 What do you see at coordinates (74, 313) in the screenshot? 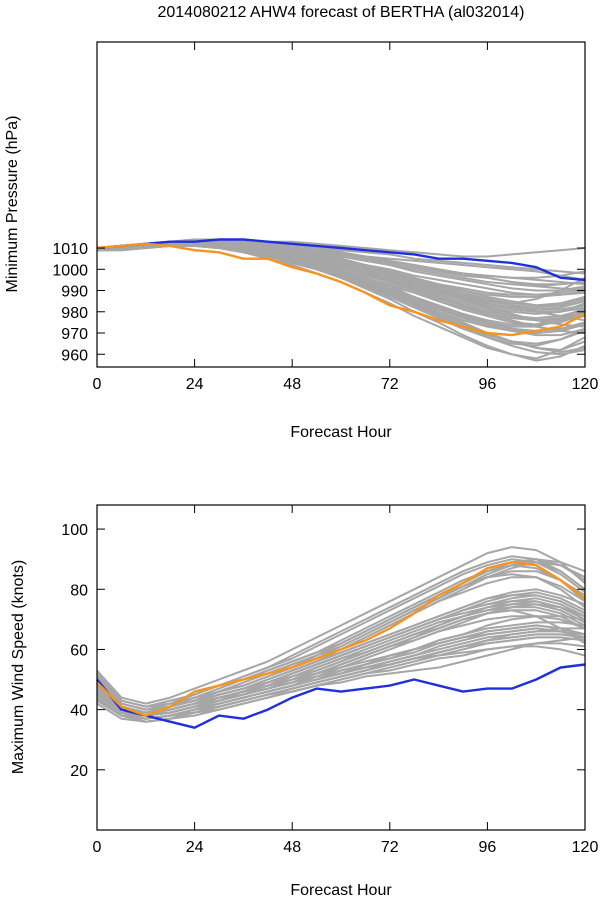
I see `pressure-y-tick-label: 980` at bounding box center [74, 313].